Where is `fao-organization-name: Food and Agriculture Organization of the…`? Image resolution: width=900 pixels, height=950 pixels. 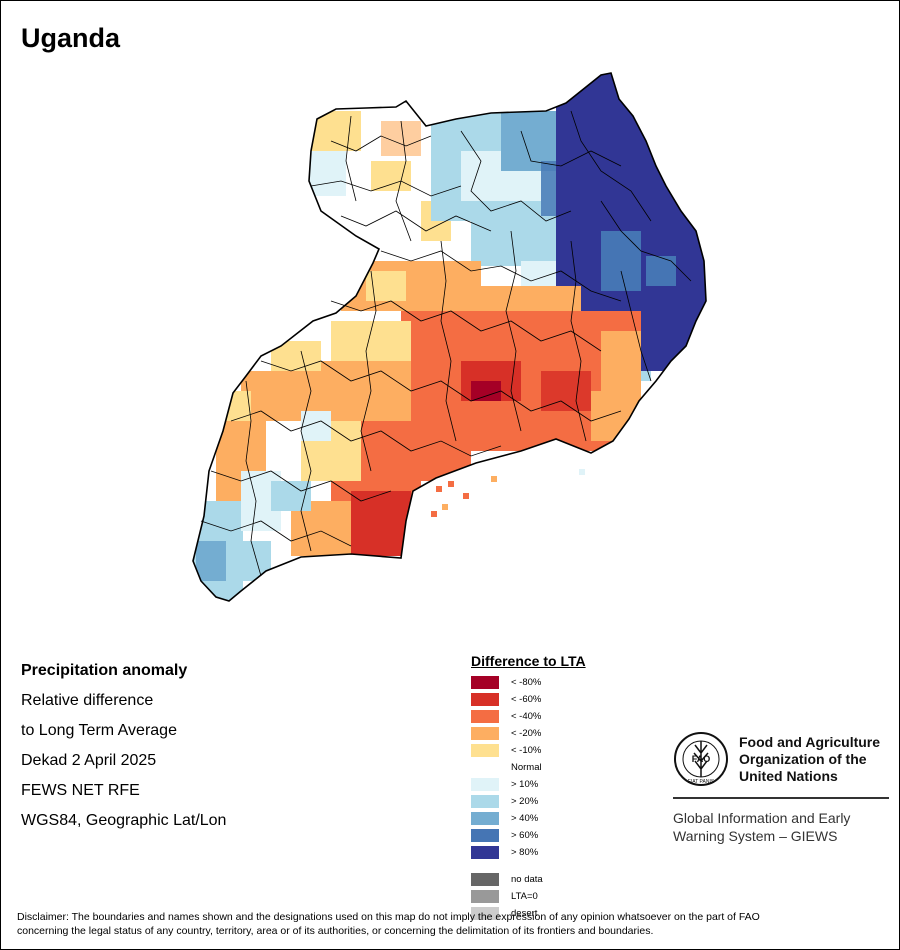
fao-organization-name: Food and Agriculture Organization of the… is located at coordinates (810, 758).